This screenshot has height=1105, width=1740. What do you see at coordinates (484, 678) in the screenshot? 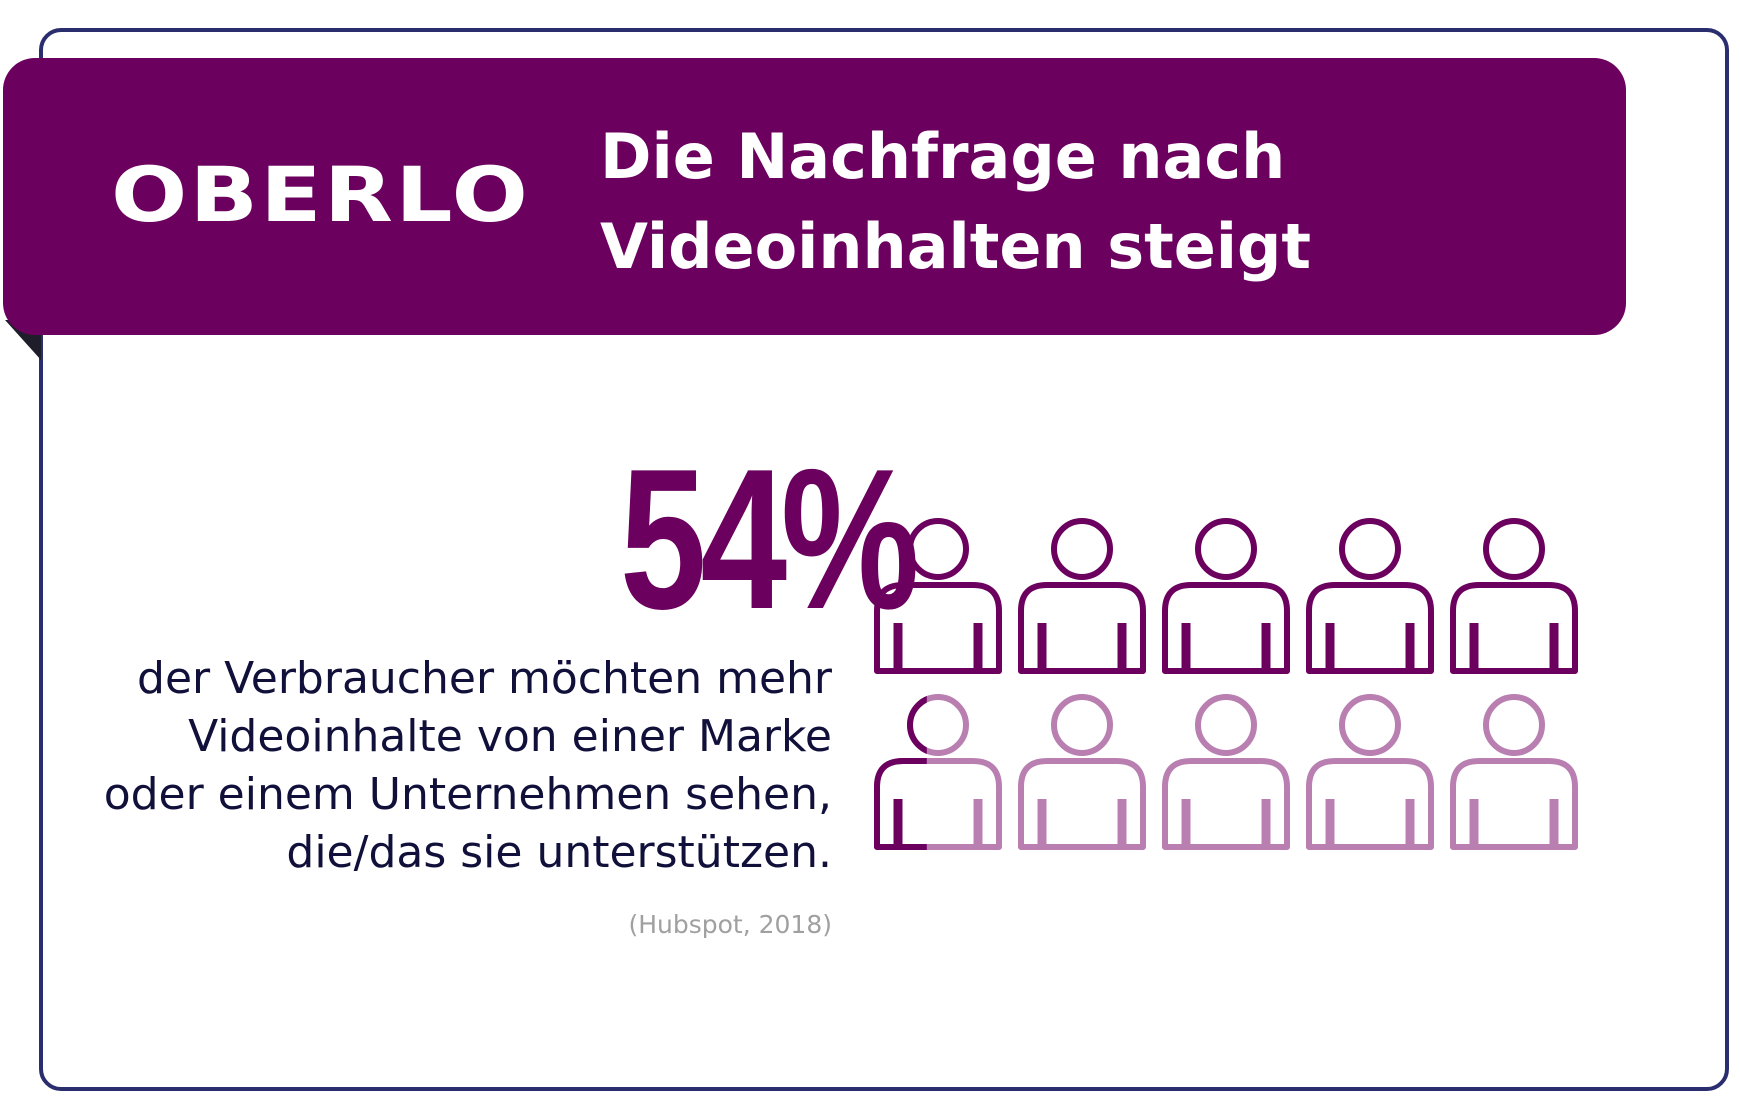
I see `description-line: der Verbraucher möchten mehr` at bounding box center [484, 678].